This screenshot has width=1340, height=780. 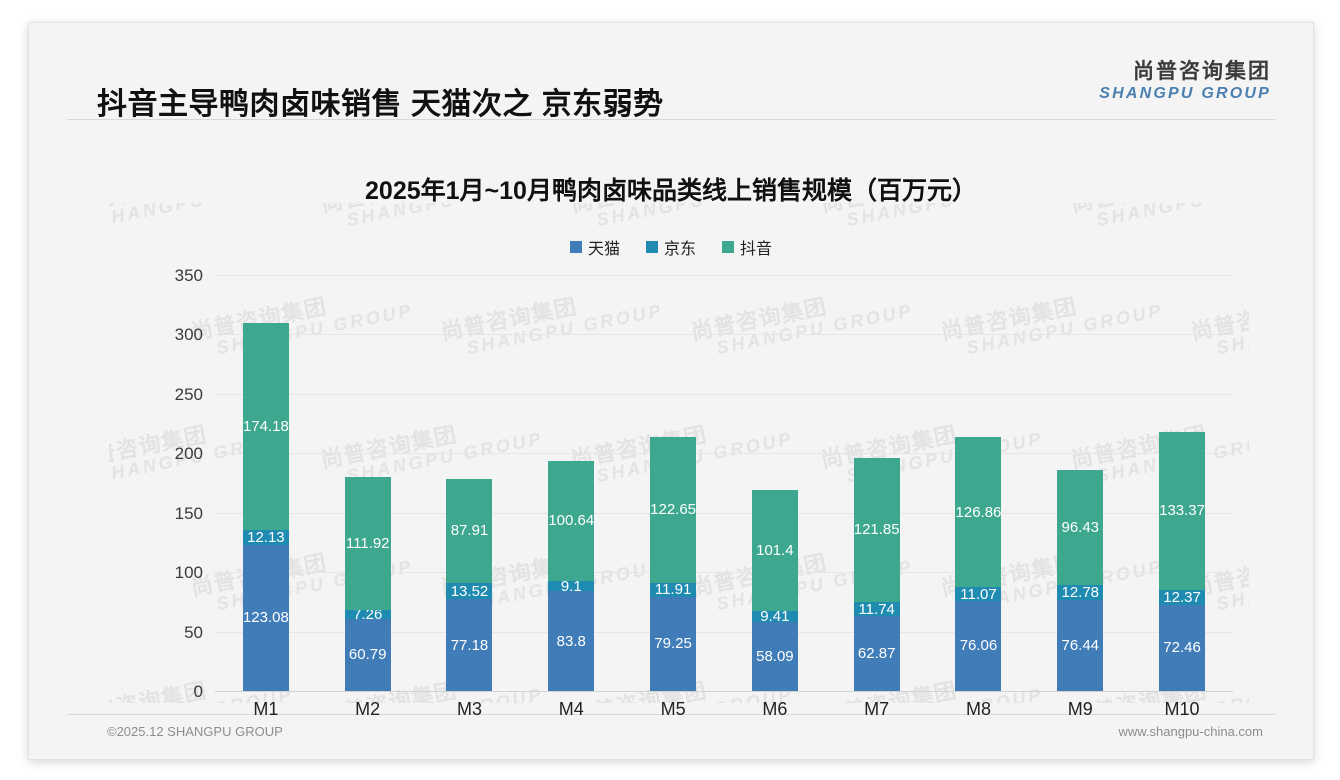 I want to click on bar-segment-天猫: 76.06, so click(x=978, y=645).